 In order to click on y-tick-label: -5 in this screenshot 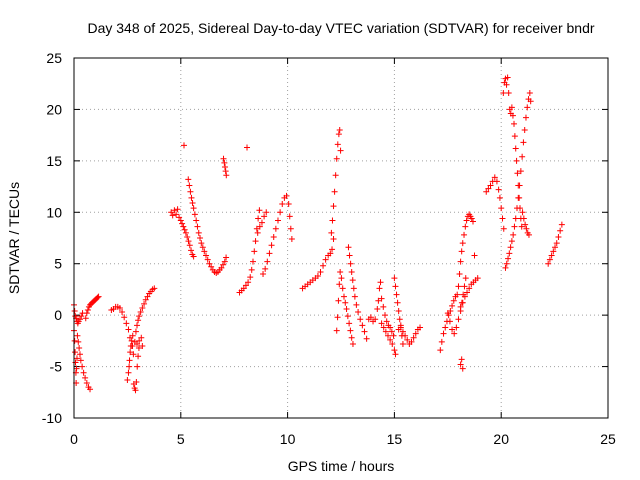, I will do `click(56, 367)`.